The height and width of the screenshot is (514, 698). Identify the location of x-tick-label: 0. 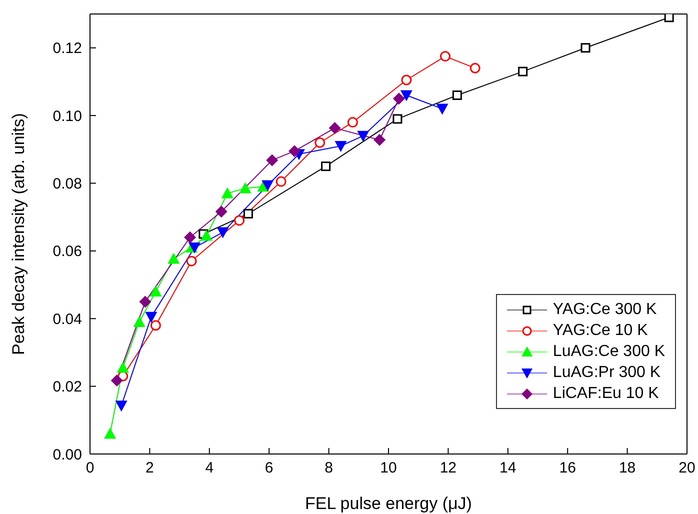
(90, 468).